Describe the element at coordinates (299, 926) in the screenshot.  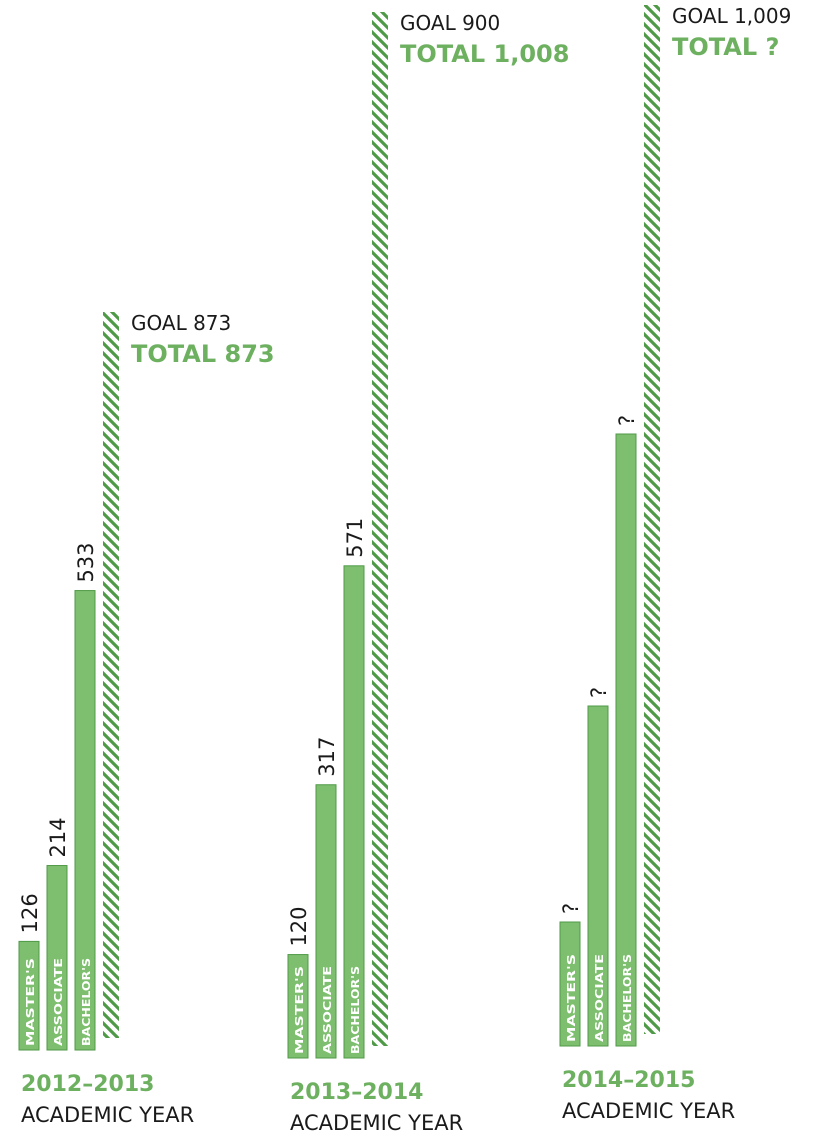
I see `data-label: 120` at that location.